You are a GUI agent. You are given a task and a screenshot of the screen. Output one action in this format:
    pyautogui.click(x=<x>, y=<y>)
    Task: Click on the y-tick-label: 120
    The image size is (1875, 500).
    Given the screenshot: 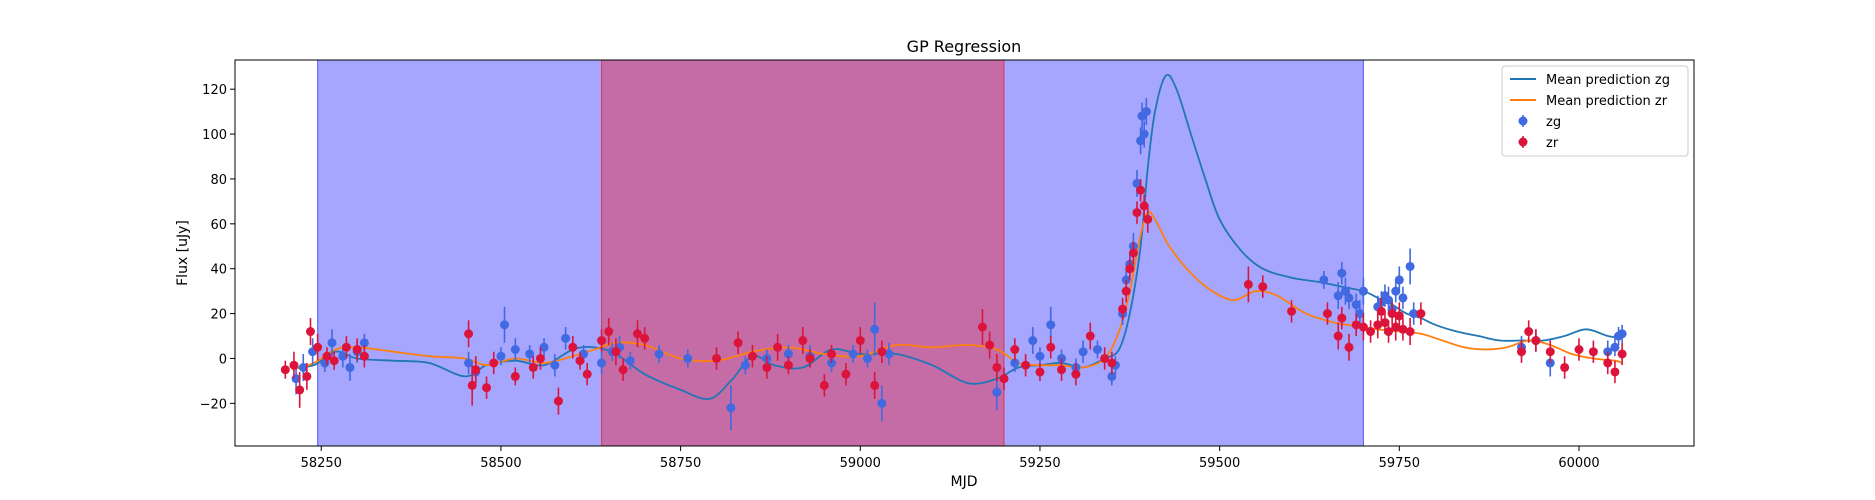 What is the action you would take?
    pyautogui.click(x=214, y=90)
    